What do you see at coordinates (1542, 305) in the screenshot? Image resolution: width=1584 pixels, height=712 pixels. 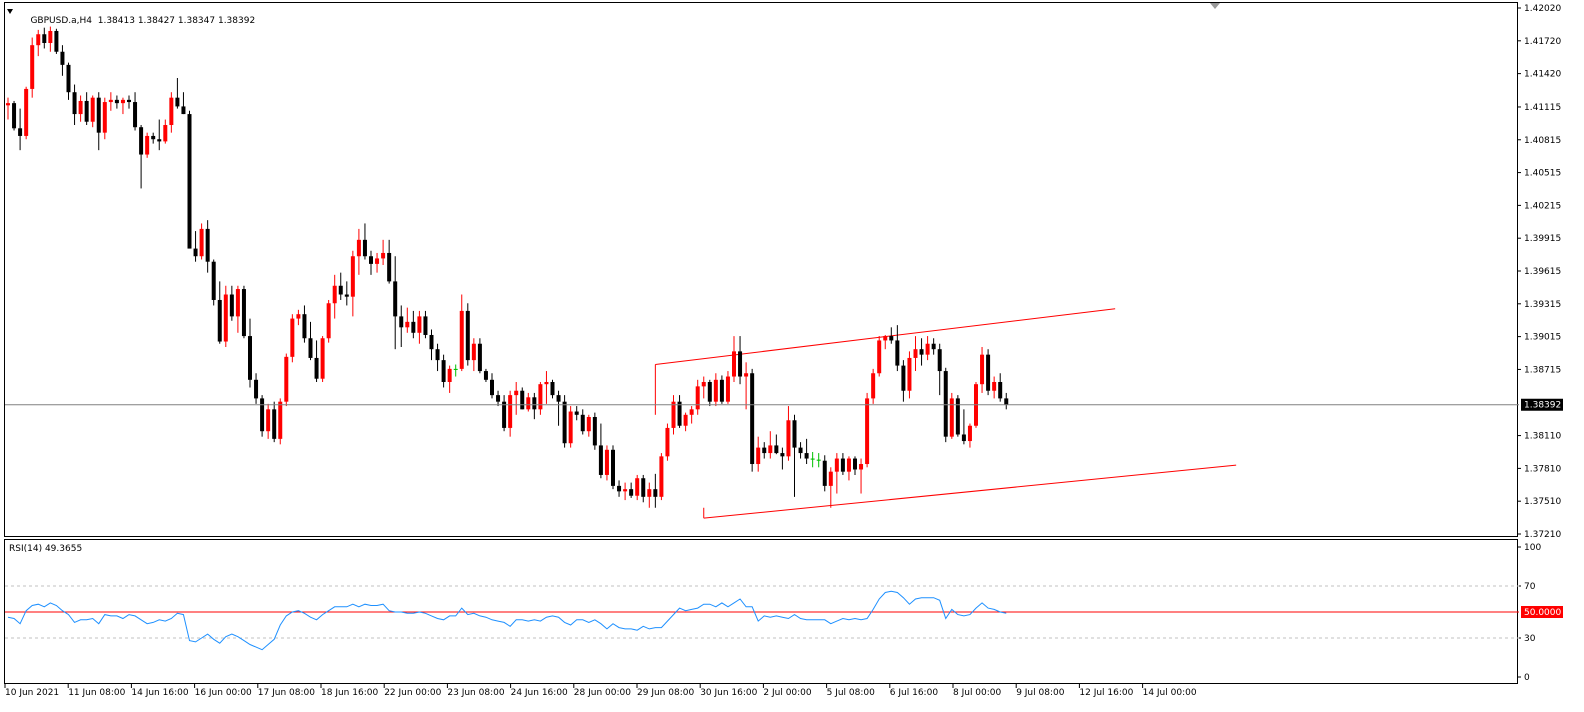 I see `price-tick-label: 1.39315` at bounding box center [1542, 305].